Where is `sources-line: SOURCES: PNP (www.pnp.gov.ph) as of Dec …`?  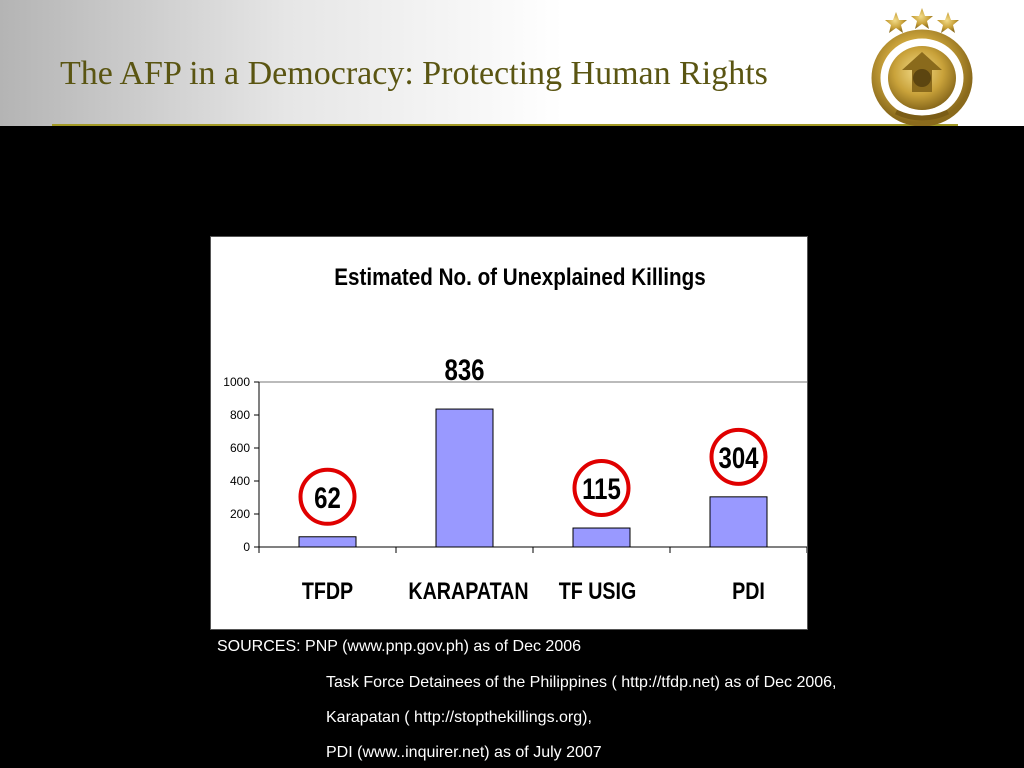 sources-line: SOURCES: PNP (www.pnp.gov.ph) as of Dec … is located at coordinates (399, 646).